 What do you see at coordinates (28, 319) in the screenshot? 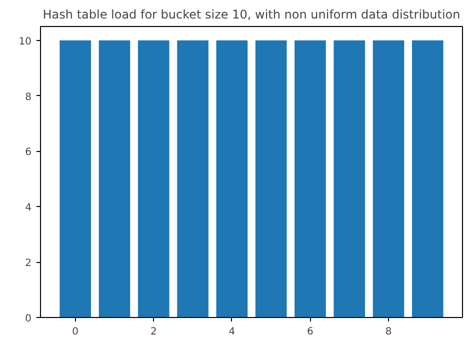
I see `y-tick-label: 0` at bounding box center [28, 319].